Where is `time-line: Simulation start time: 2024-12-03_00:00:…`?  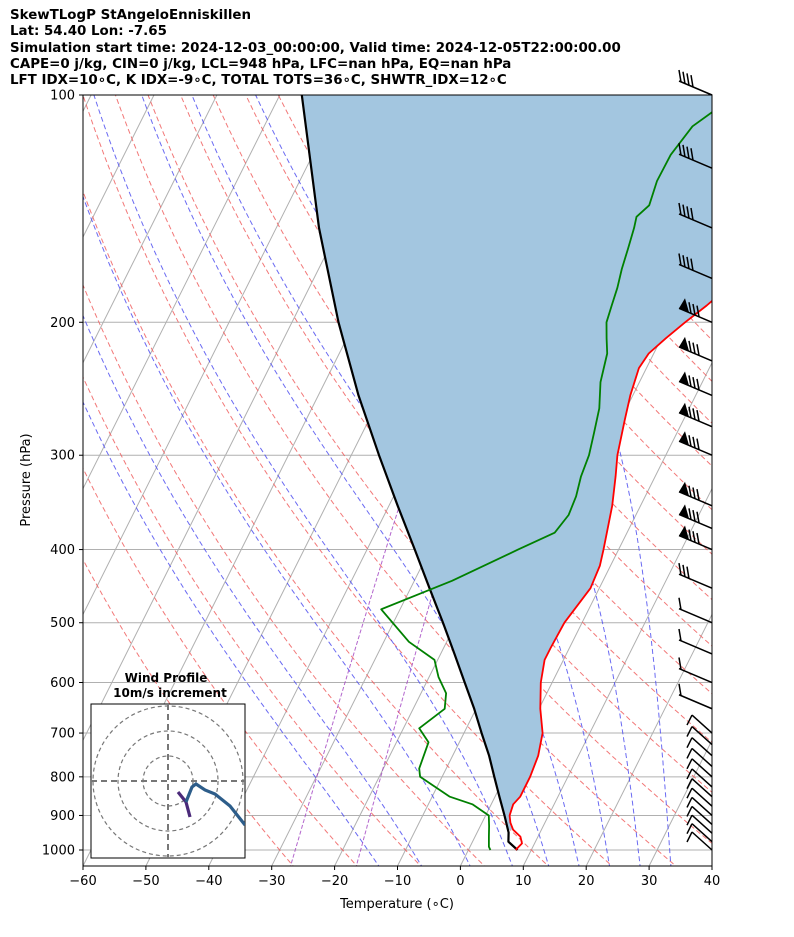 time-line: Simulation start time: 2024-12-03_00:00:… is located at coordinates (315, 48).